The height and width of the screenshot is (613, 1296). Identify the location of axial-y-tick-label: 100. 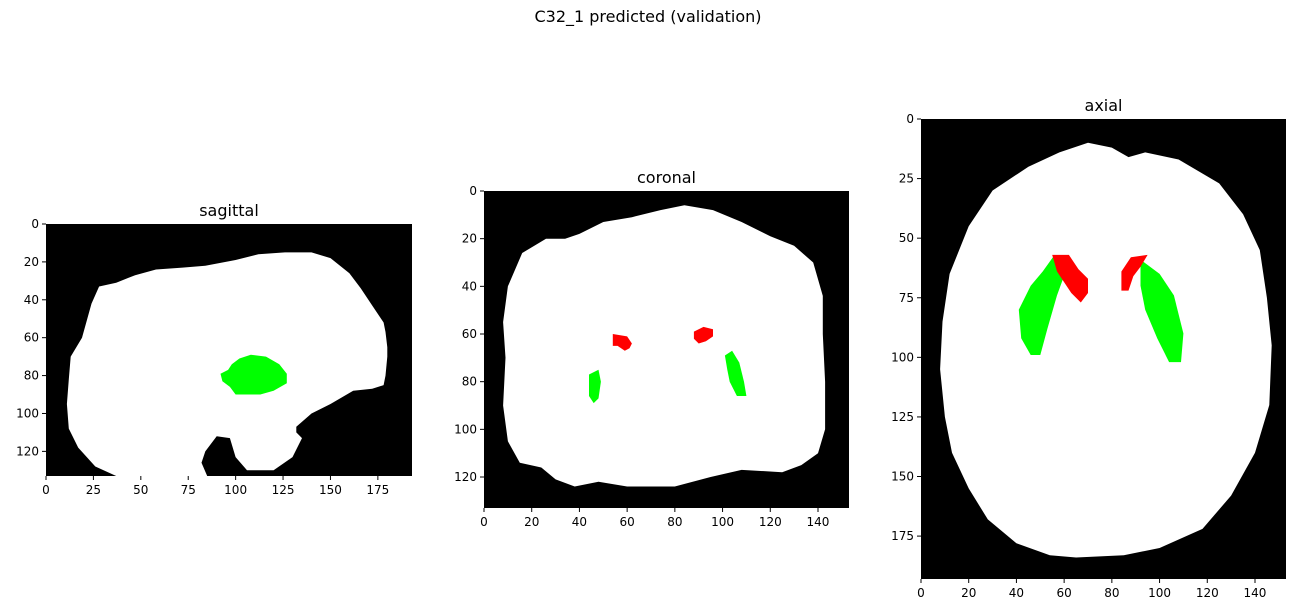
(902, 357).